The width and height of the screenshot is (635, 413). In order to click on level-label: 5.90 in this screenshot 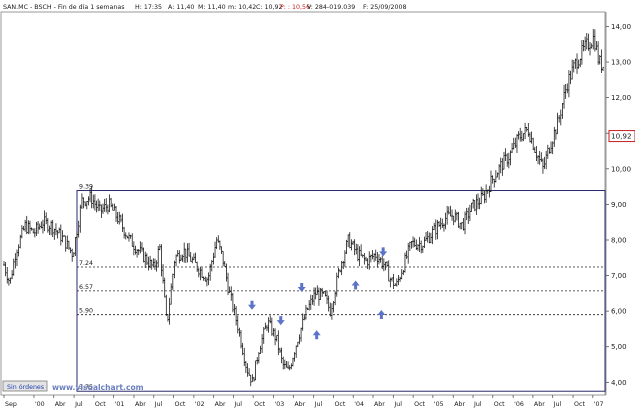, I will do `click(86, 311)`.